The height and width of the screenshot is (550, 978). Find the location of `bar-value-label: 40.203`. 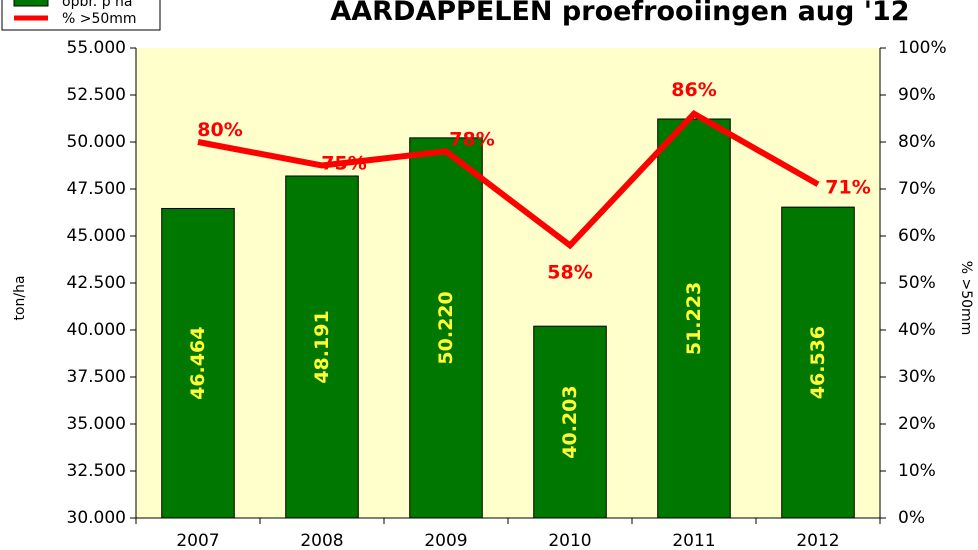

bar-value-label: 40.203 is located at coordinates (570, 421).